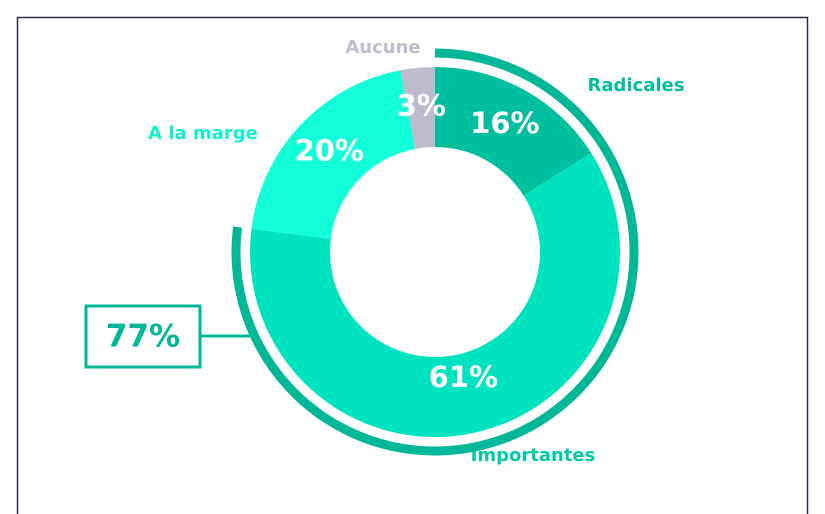 This screenshot has height=514, width=825. I want to click on value-label: 61%, so click(463, 377).